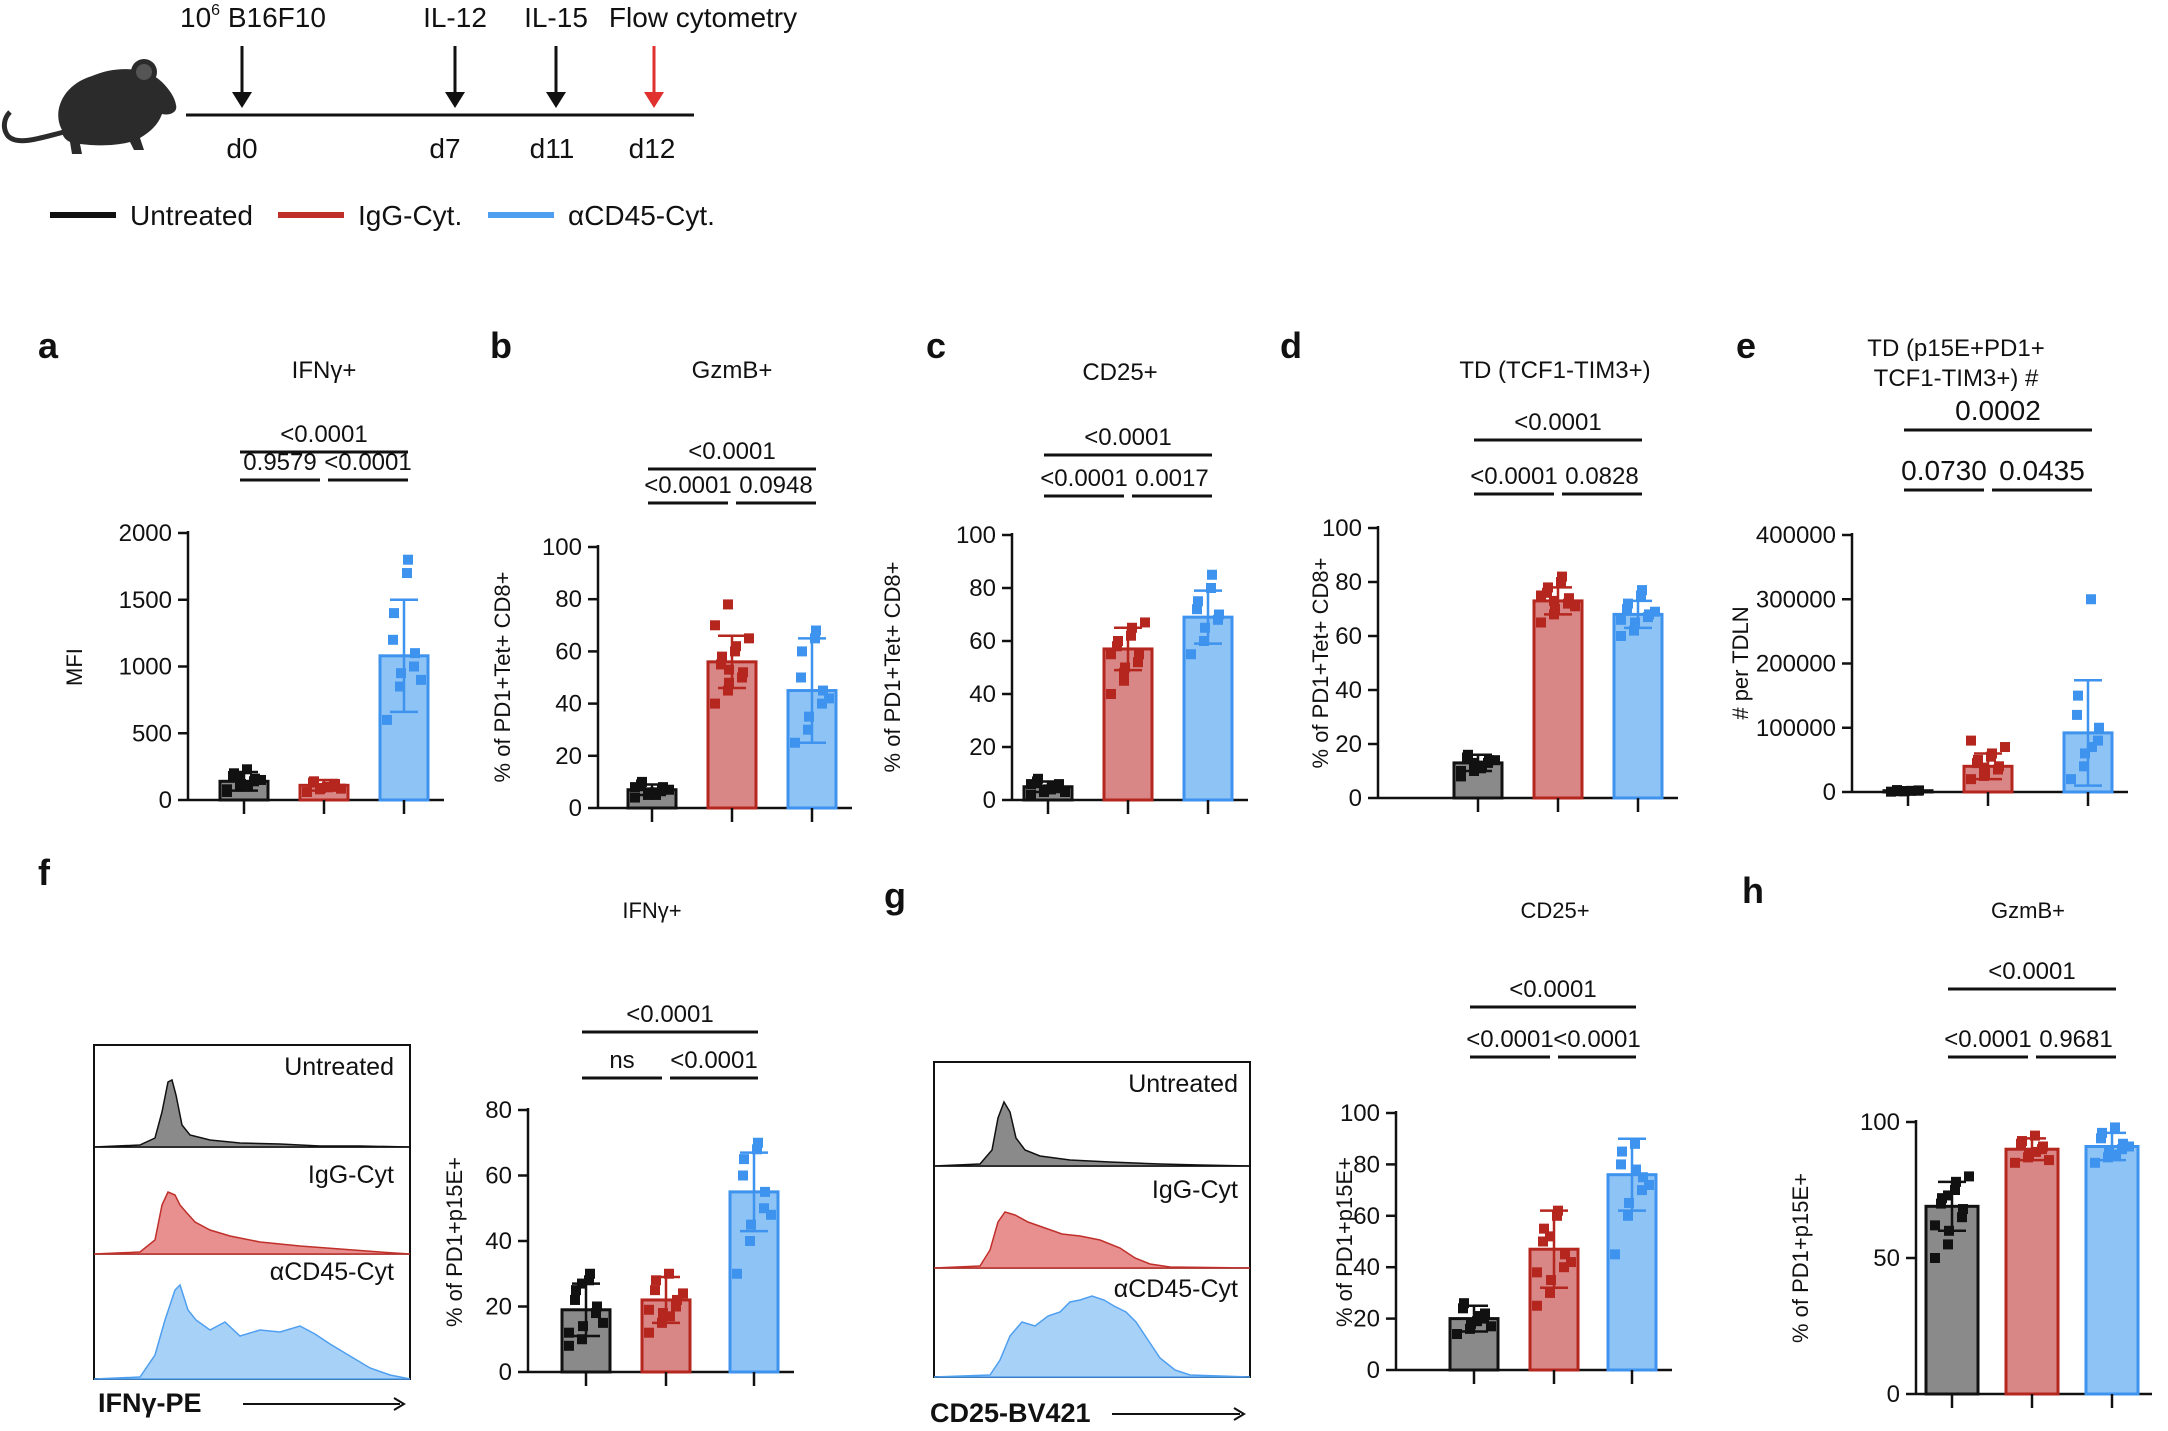 This screenshot has width=2168, height=1431. What do you see at coordinates (498, 1110) in the screenshot?
I see `chart-f-ytick-label: 80` at bounding box center [498, 1110].